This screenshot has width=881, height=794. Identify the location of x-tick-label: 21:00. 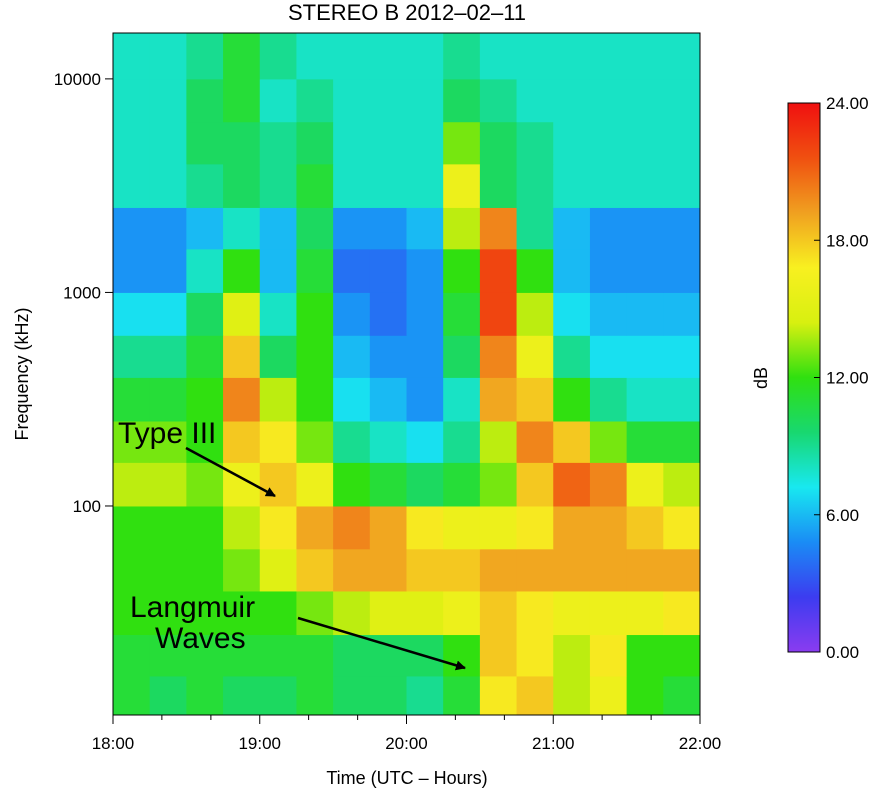
(553, 743).